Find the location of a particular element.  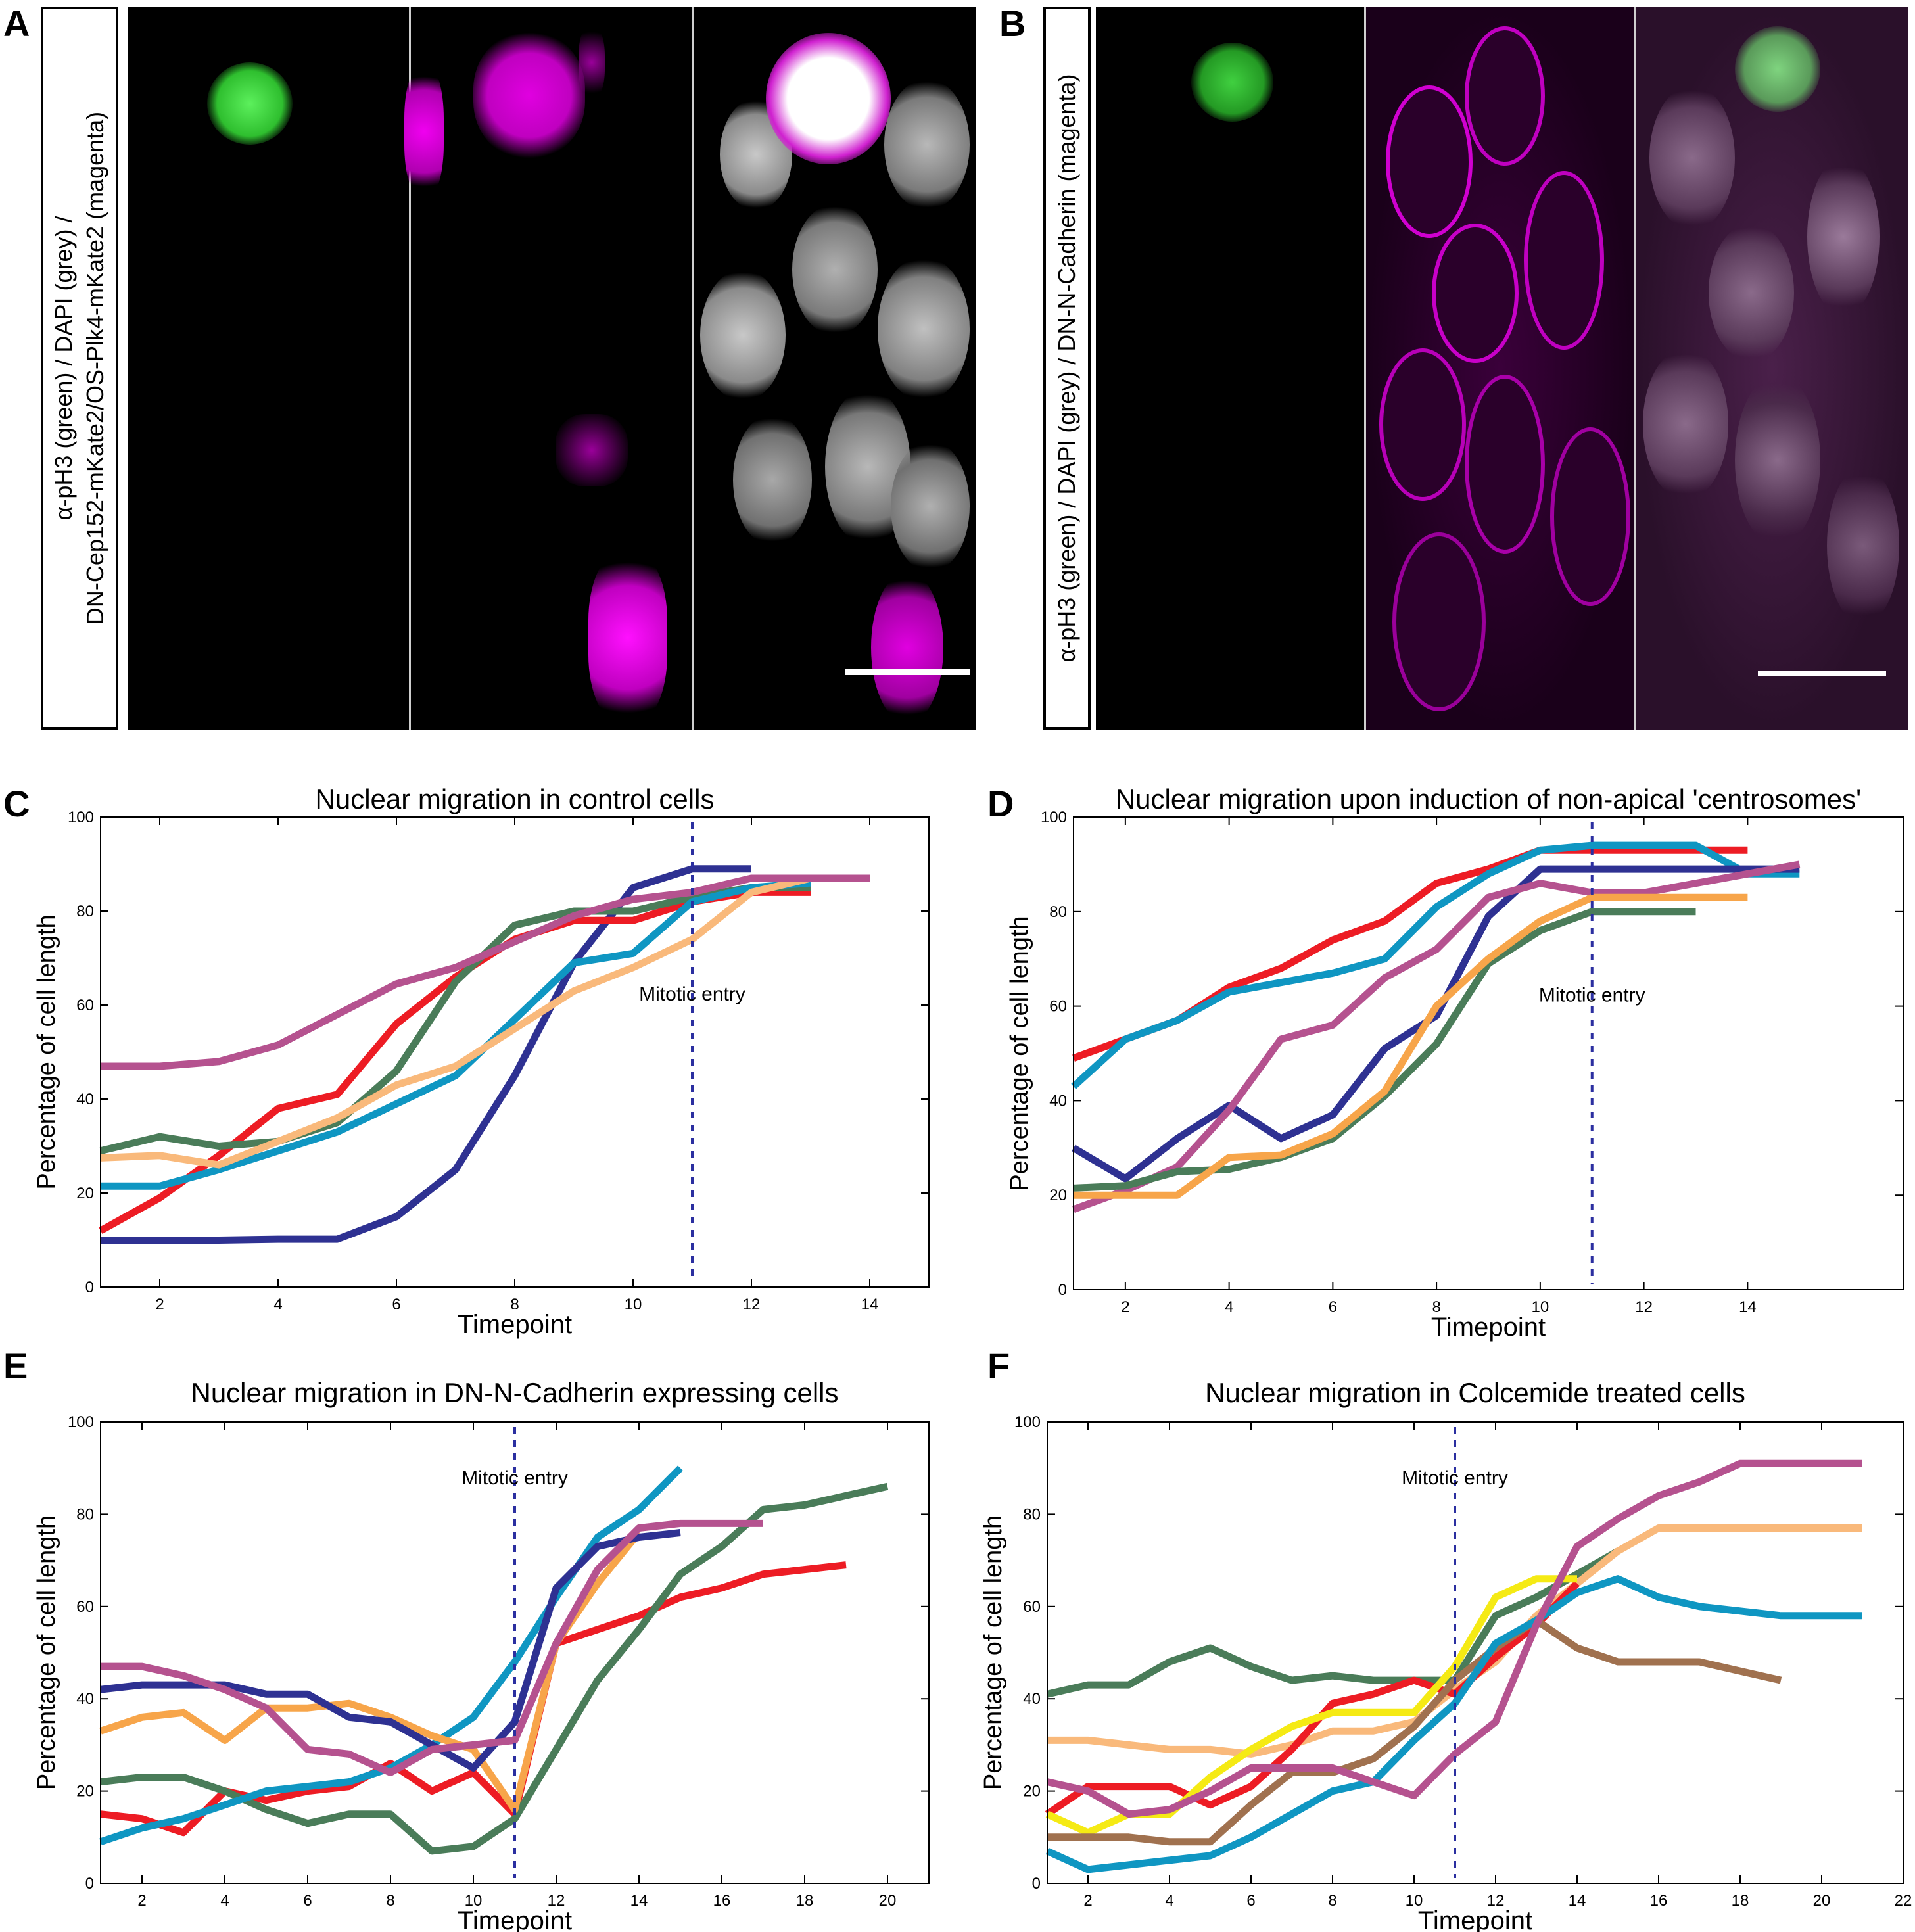

chart-e-series-navy-line is located at coordinates (390, 1650).